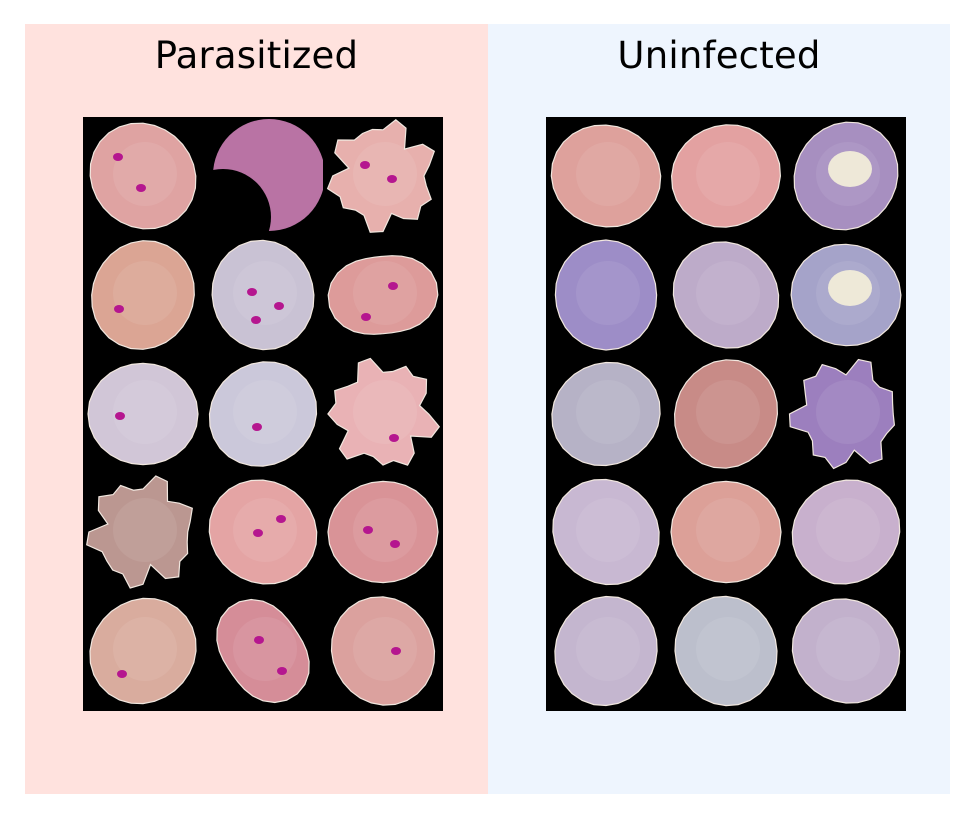 Image resolution: width=975 pixels, height=820 pixels. What do you see at coordinates (719, 55) in the screenshot?
I see `panel-title-uninfected: Uninfected` at bounding box center [719, 55].